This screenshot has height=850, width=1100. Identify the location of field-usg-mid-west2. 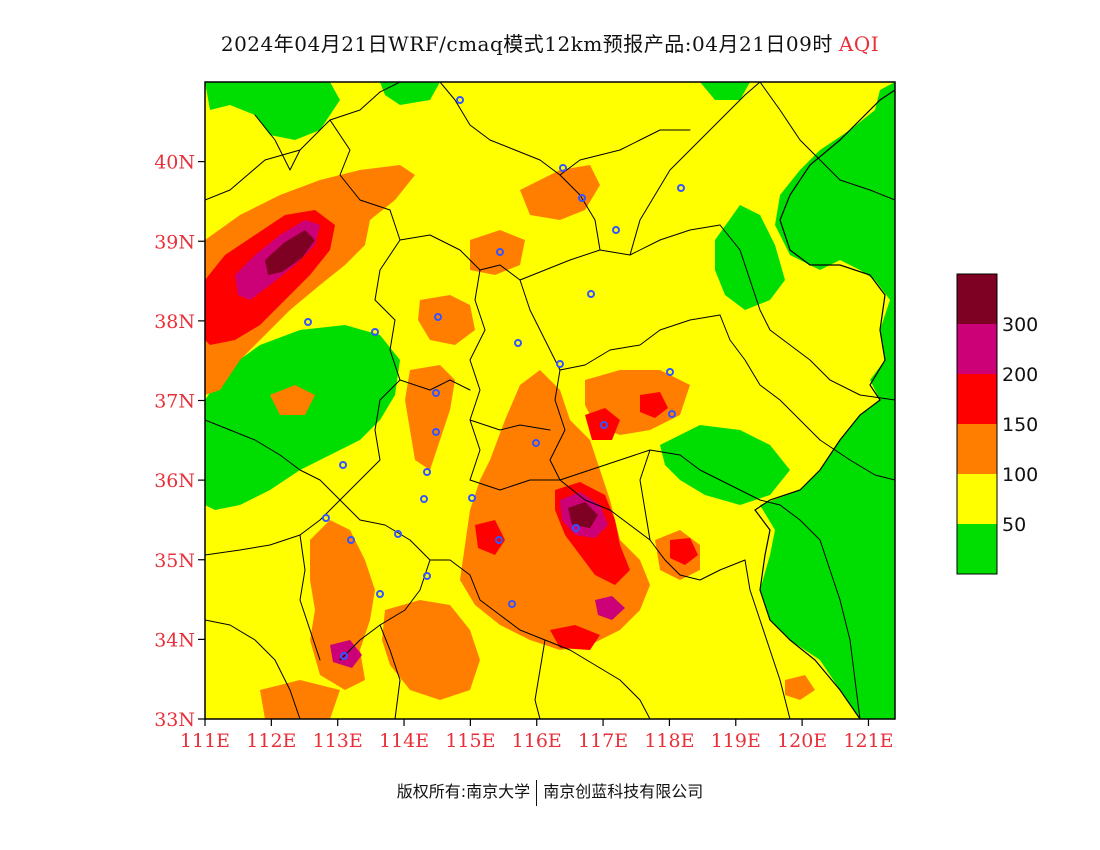
(446, 320).